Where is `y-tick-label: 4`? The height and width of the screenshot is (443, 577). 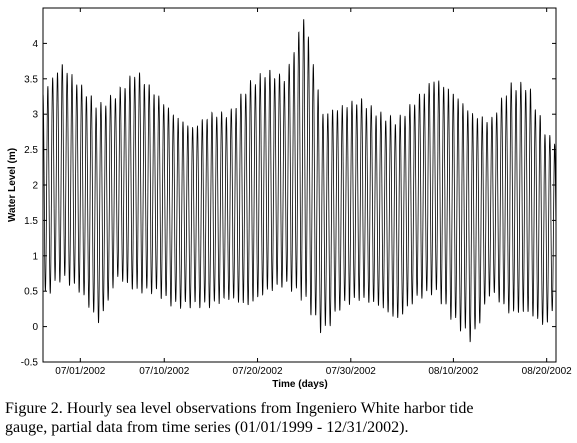 y-tick-label: 4 is located at coordinates (35, 44).